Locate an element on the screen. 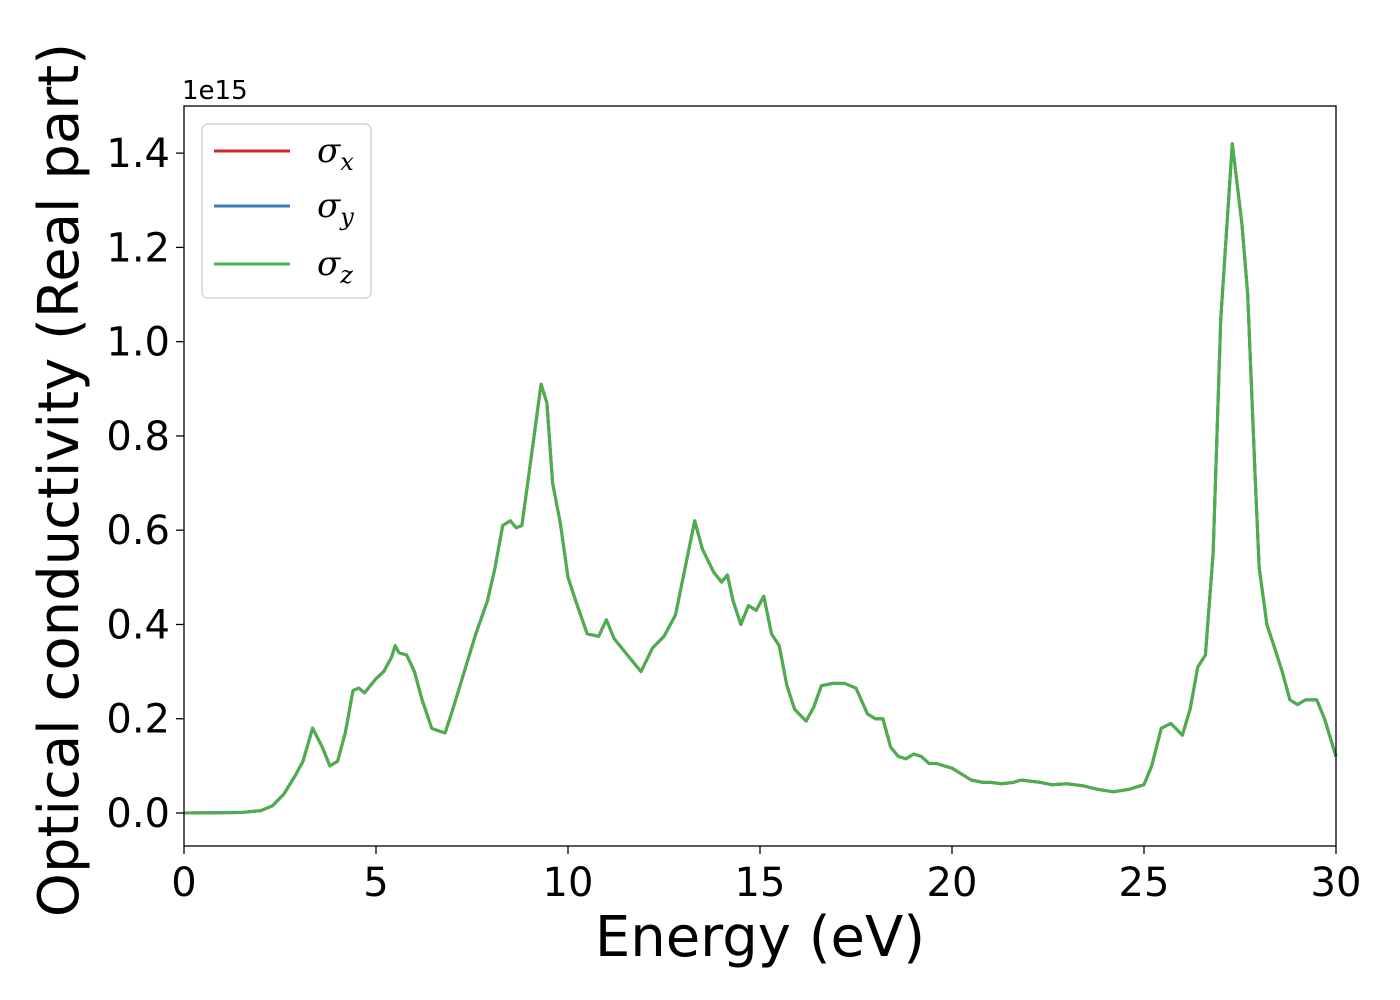  legend-label-sigma-z: σz is located at coordinates (335, 266).